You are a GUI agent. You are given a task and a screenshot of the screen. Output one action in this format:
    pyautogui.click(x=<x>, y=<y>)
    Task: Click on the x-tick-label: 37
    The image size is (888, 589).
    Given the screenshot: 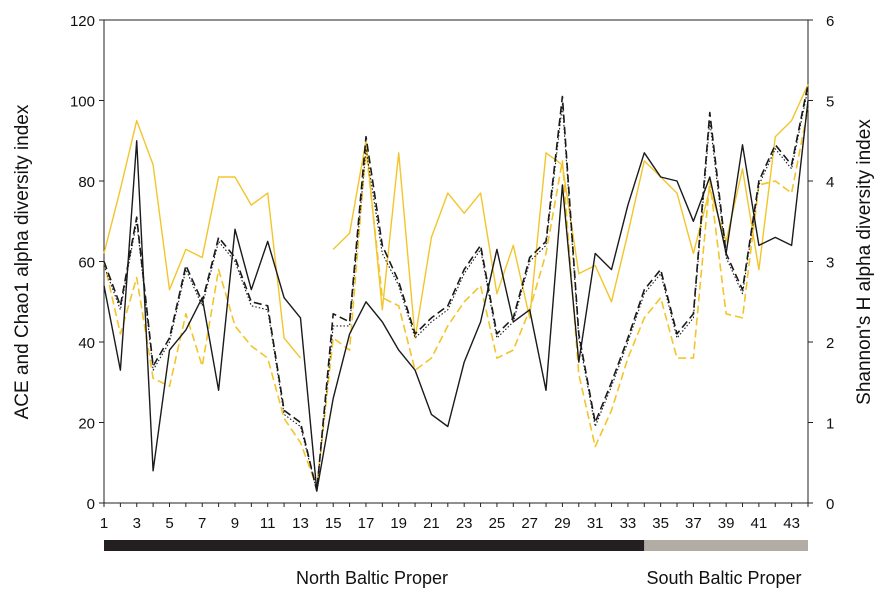 What is the action you would take?
    pyautogui.click(x=693, y=523)
    